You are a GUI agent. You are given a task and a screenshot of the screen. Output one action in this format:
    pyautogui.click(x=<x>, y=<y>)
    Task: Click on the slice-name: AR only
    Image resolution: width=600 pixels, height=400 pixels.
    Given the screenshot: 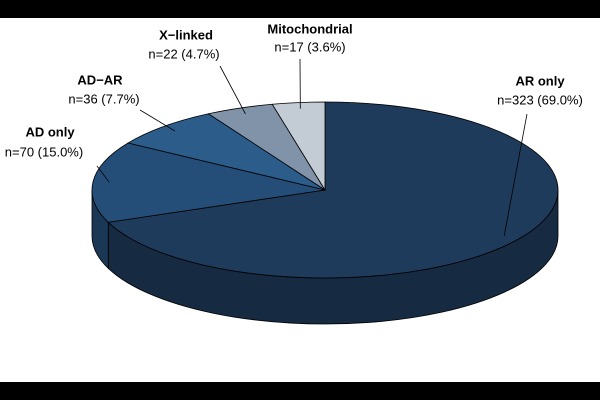 What is the action you would take?
    pyautogui.click(x=540, y=80)
    